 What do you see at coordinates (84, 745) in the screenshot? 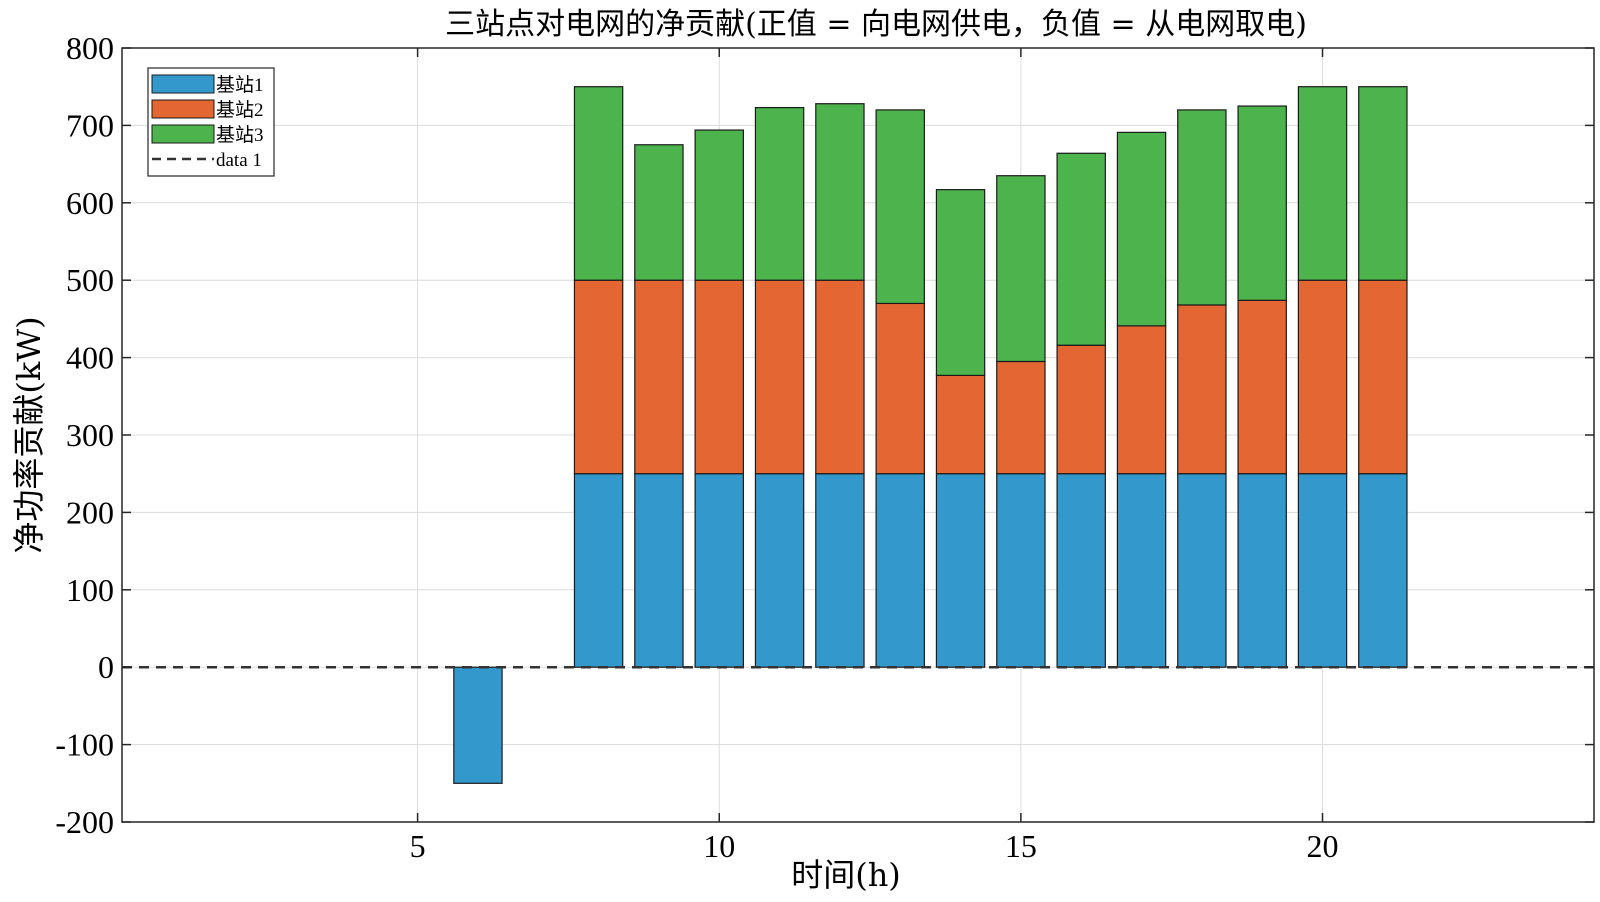
I see `y-tick-label: -100` at bounding box center [84, 745].